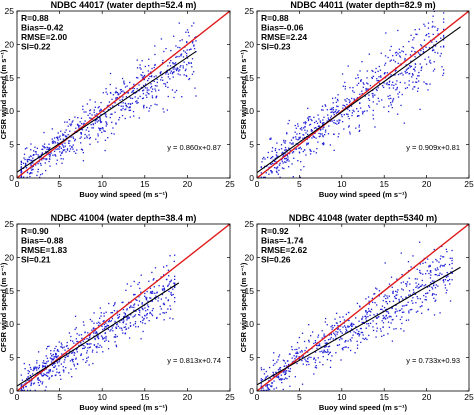 The image size is (474, 415). What do you see at coordinates (194, 147) in the screenshot?
I see `regression-equation: y = 0.860x+0.87` at bounding box center [194, 147].